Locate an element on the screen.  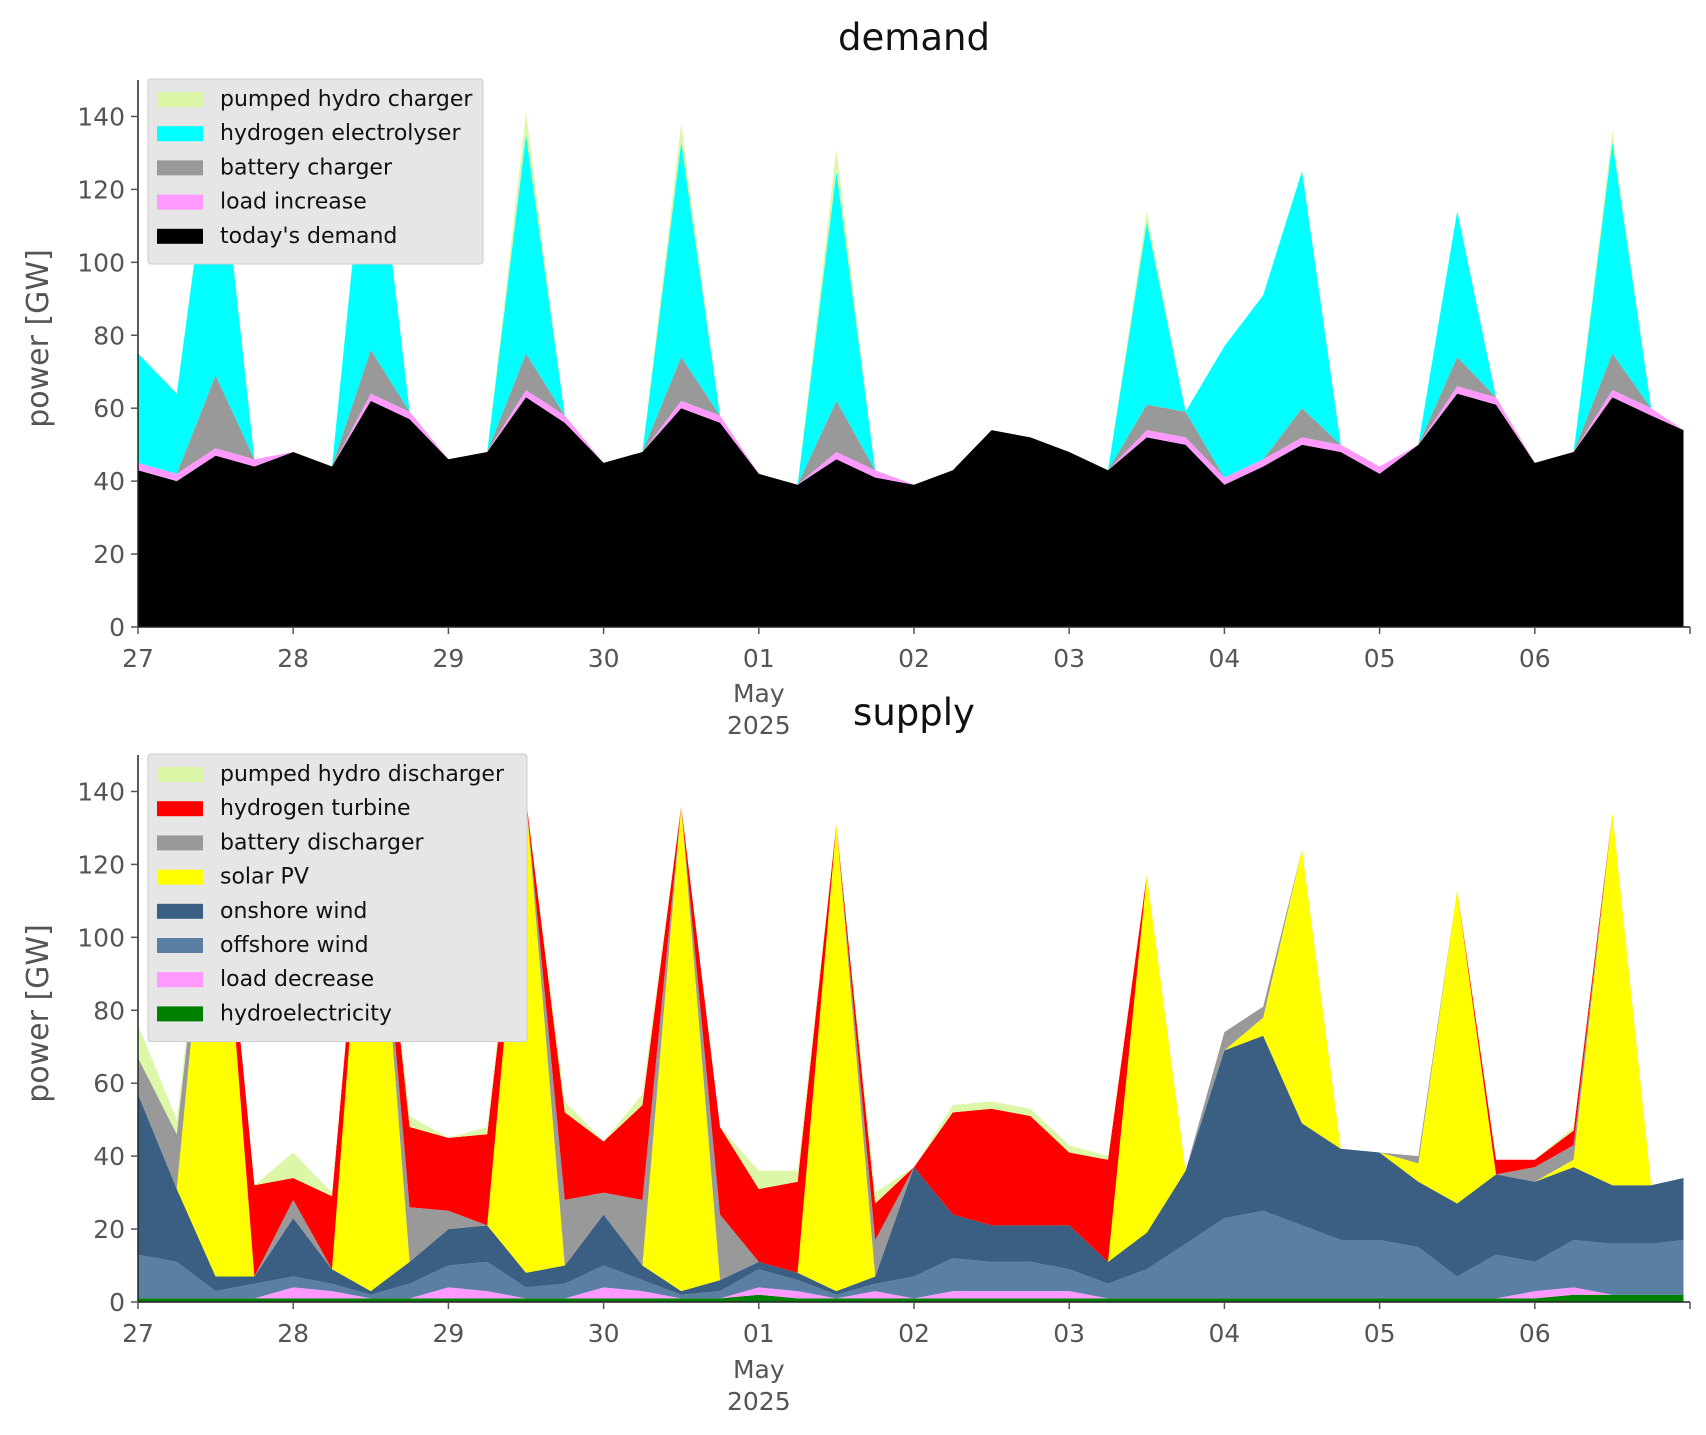
supply-x-year-label: 2025 is located at coordinates (759, 1401).